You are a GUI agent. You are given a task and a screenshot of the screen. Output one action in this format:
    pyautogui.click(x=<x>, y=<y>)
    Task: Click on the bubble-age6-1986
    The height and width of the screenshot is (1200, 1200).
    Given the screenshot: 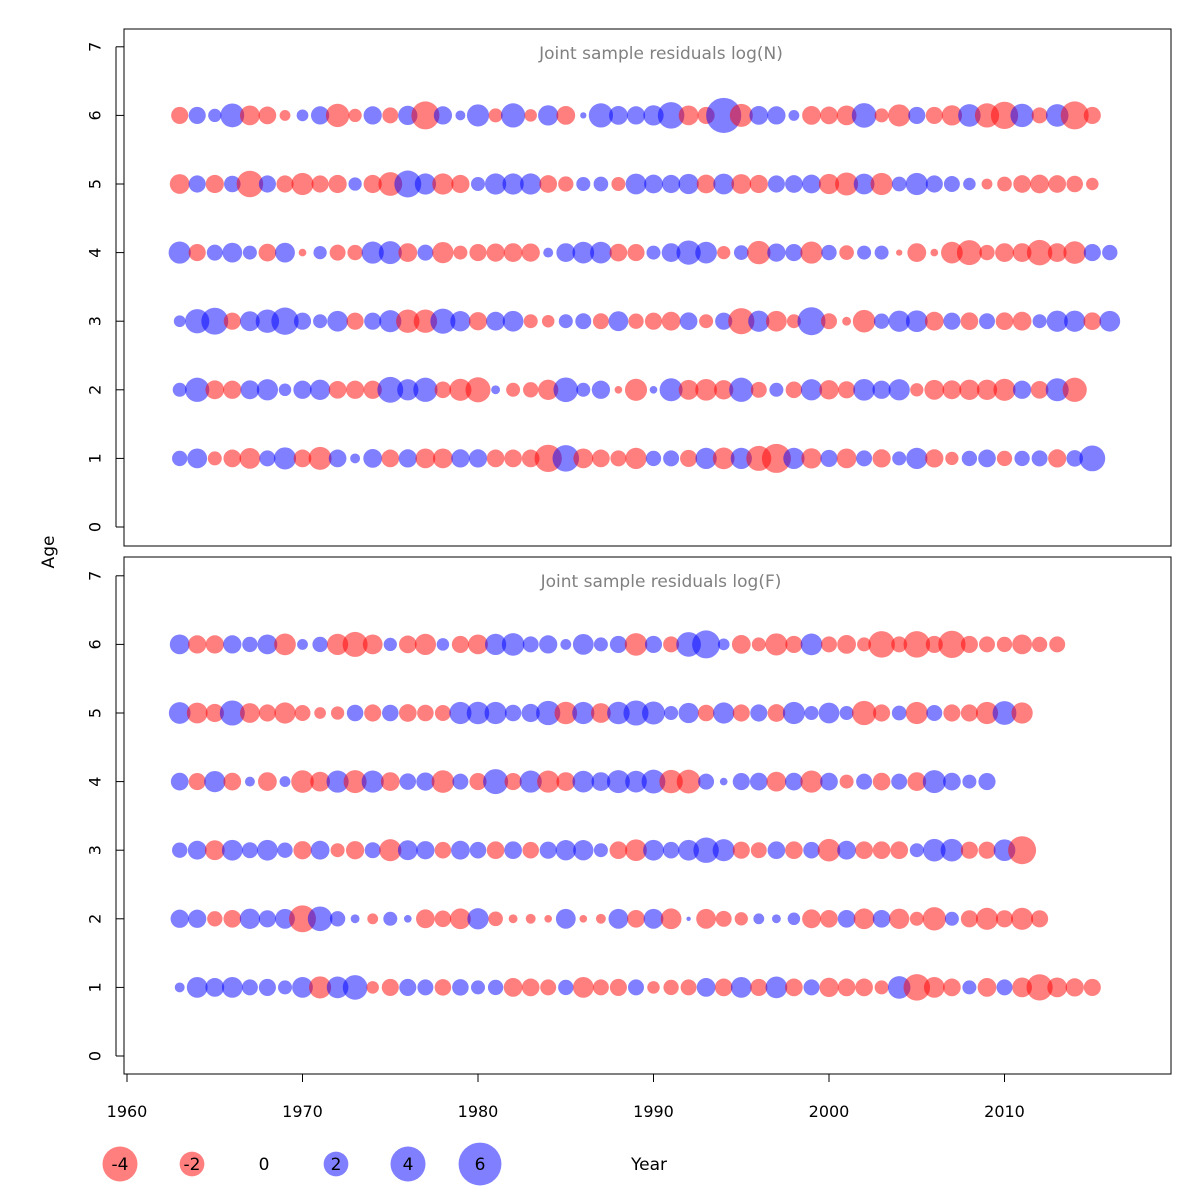 What is the action you would take?
    pyautogui.click(x=583, y=644)
    